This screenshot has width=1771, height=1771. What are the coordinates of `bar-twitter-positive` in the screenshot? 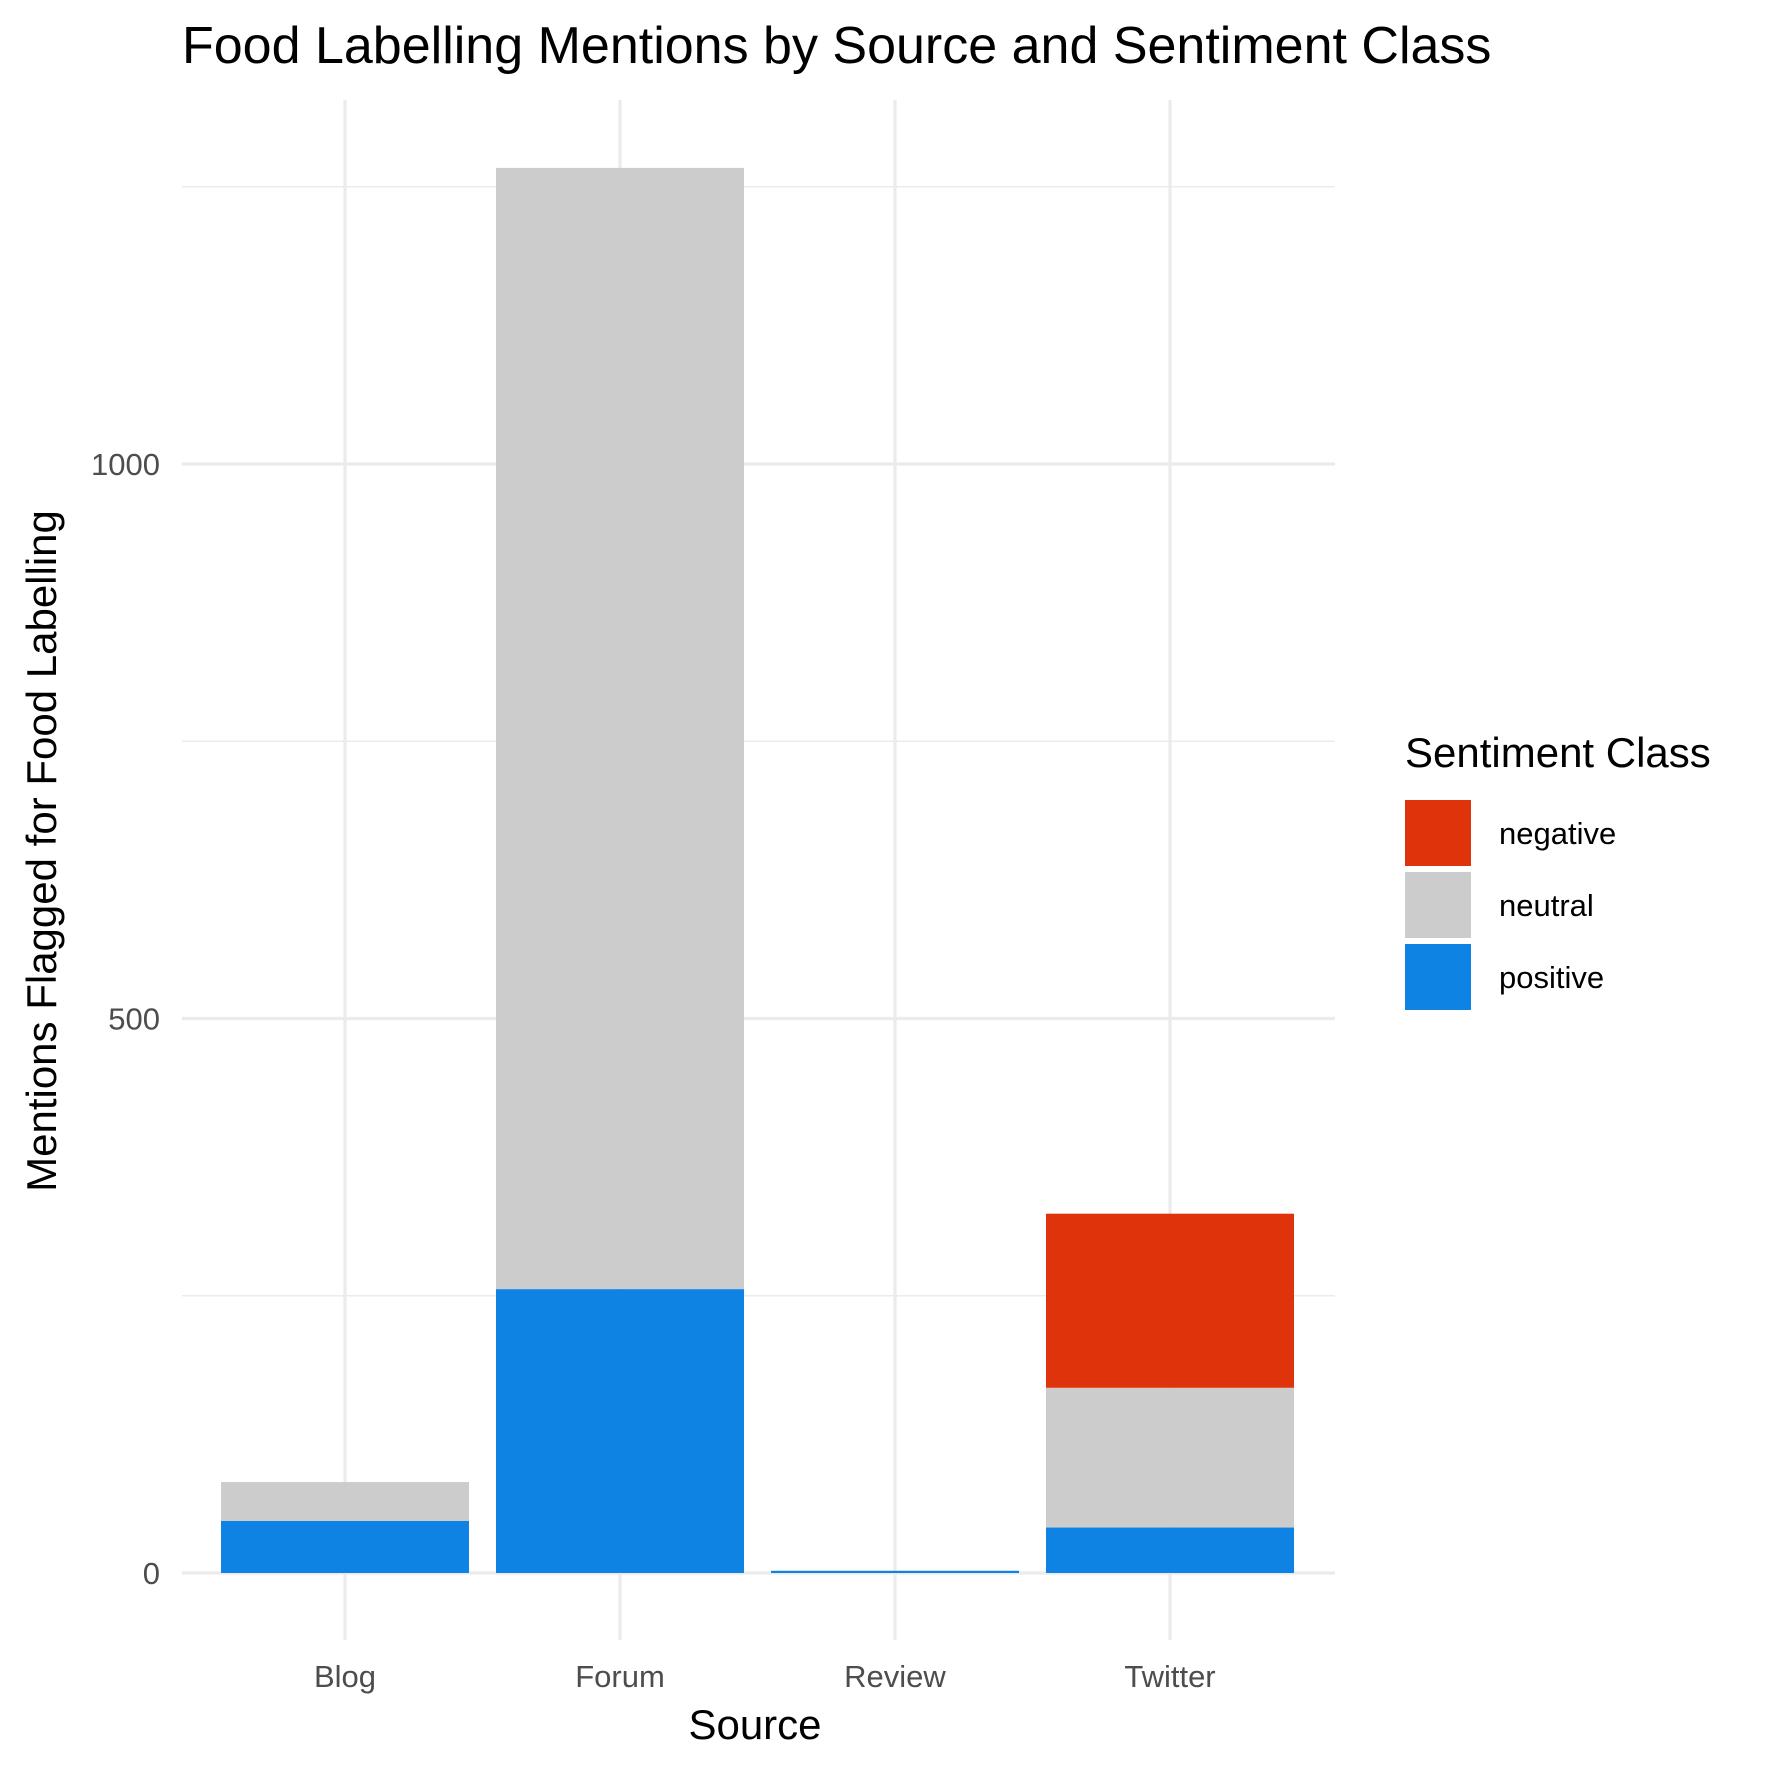 It's located at (1170, 1550).